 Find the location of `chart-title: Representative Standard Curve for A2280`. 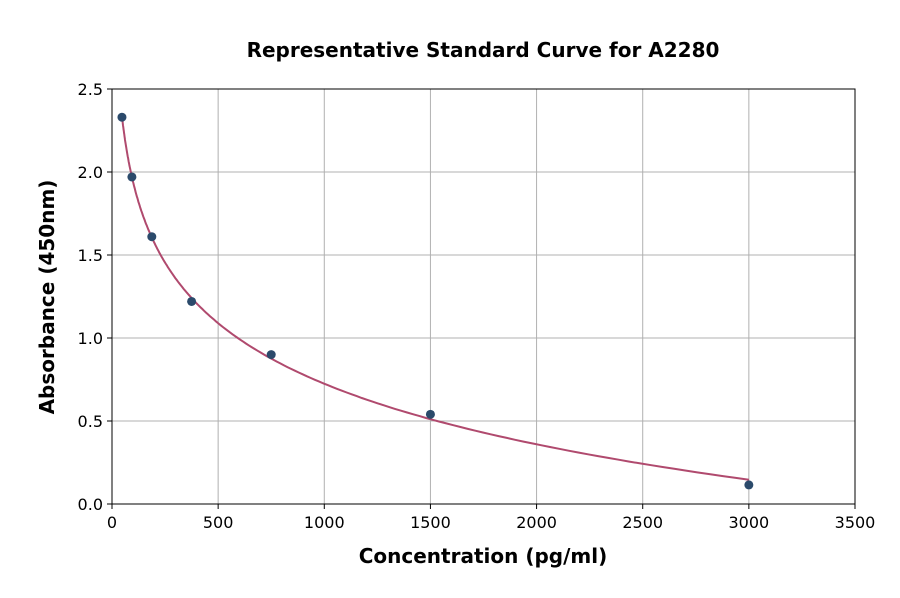

chart-title: Representative Standard Curve for A2280 is located at coordinates (483, 50).